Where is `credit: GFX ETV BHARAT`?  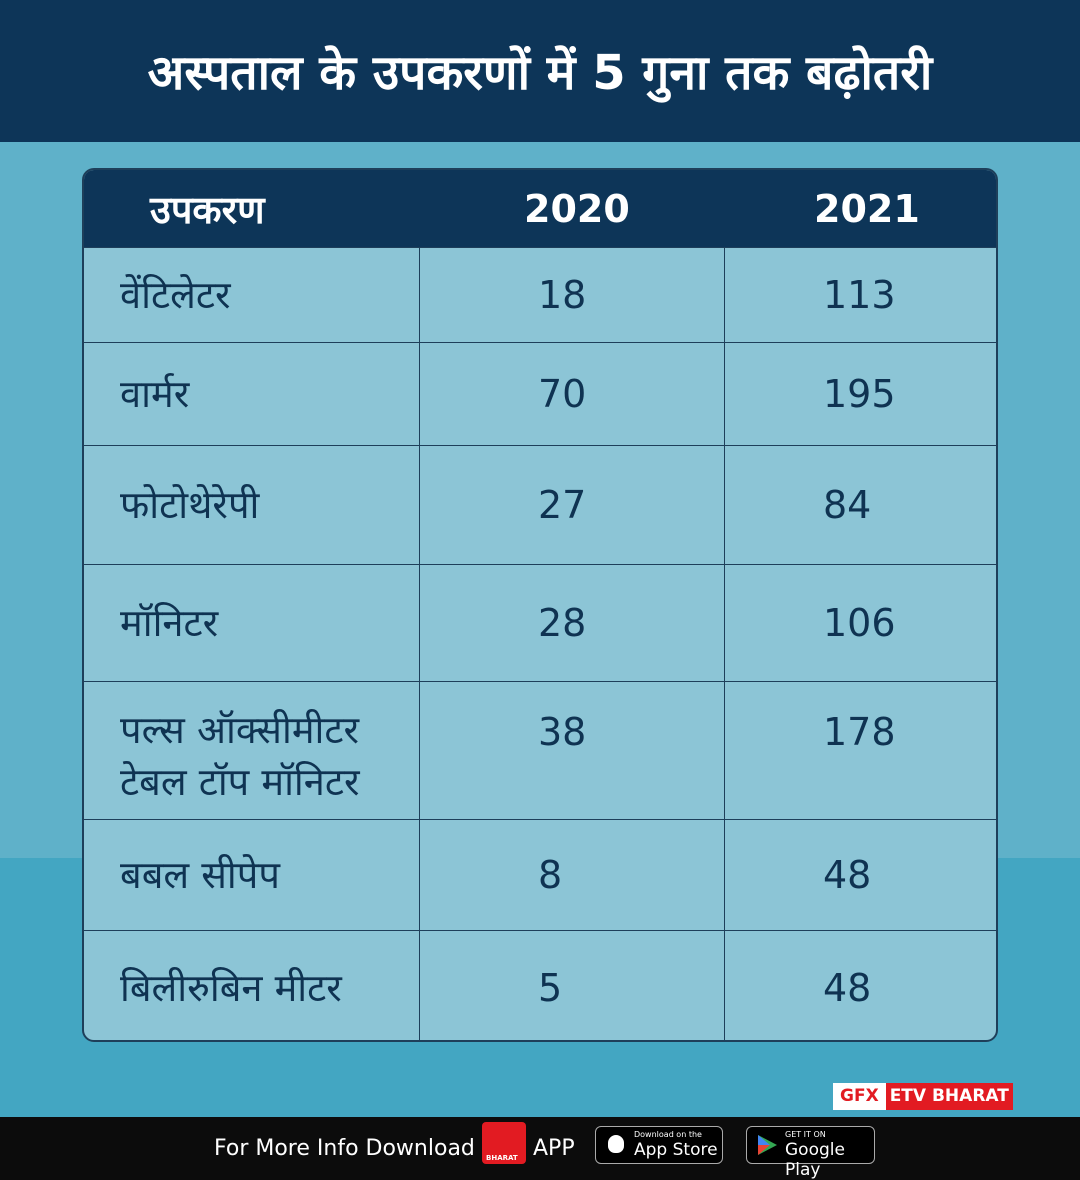 credit: GFX ETV BHARAT is located at coordinates (923, 1096).